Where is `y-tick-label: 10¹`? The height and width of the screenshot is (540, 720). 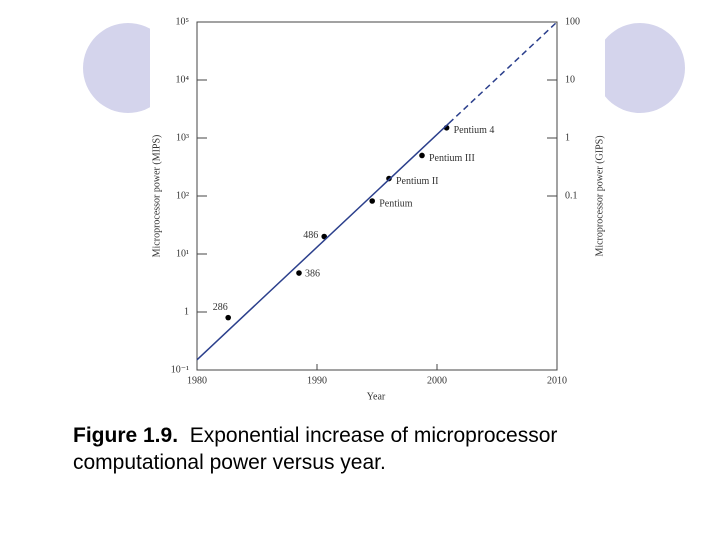 y-tick-label: 10¹ is located at coordinates (182, 253).